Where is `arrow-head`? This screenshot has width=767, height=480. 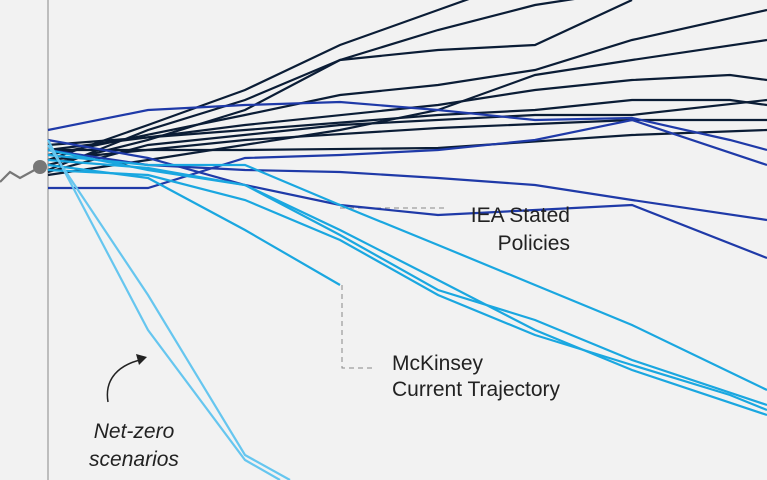
arrow-head is located at coordinates (141, 359).